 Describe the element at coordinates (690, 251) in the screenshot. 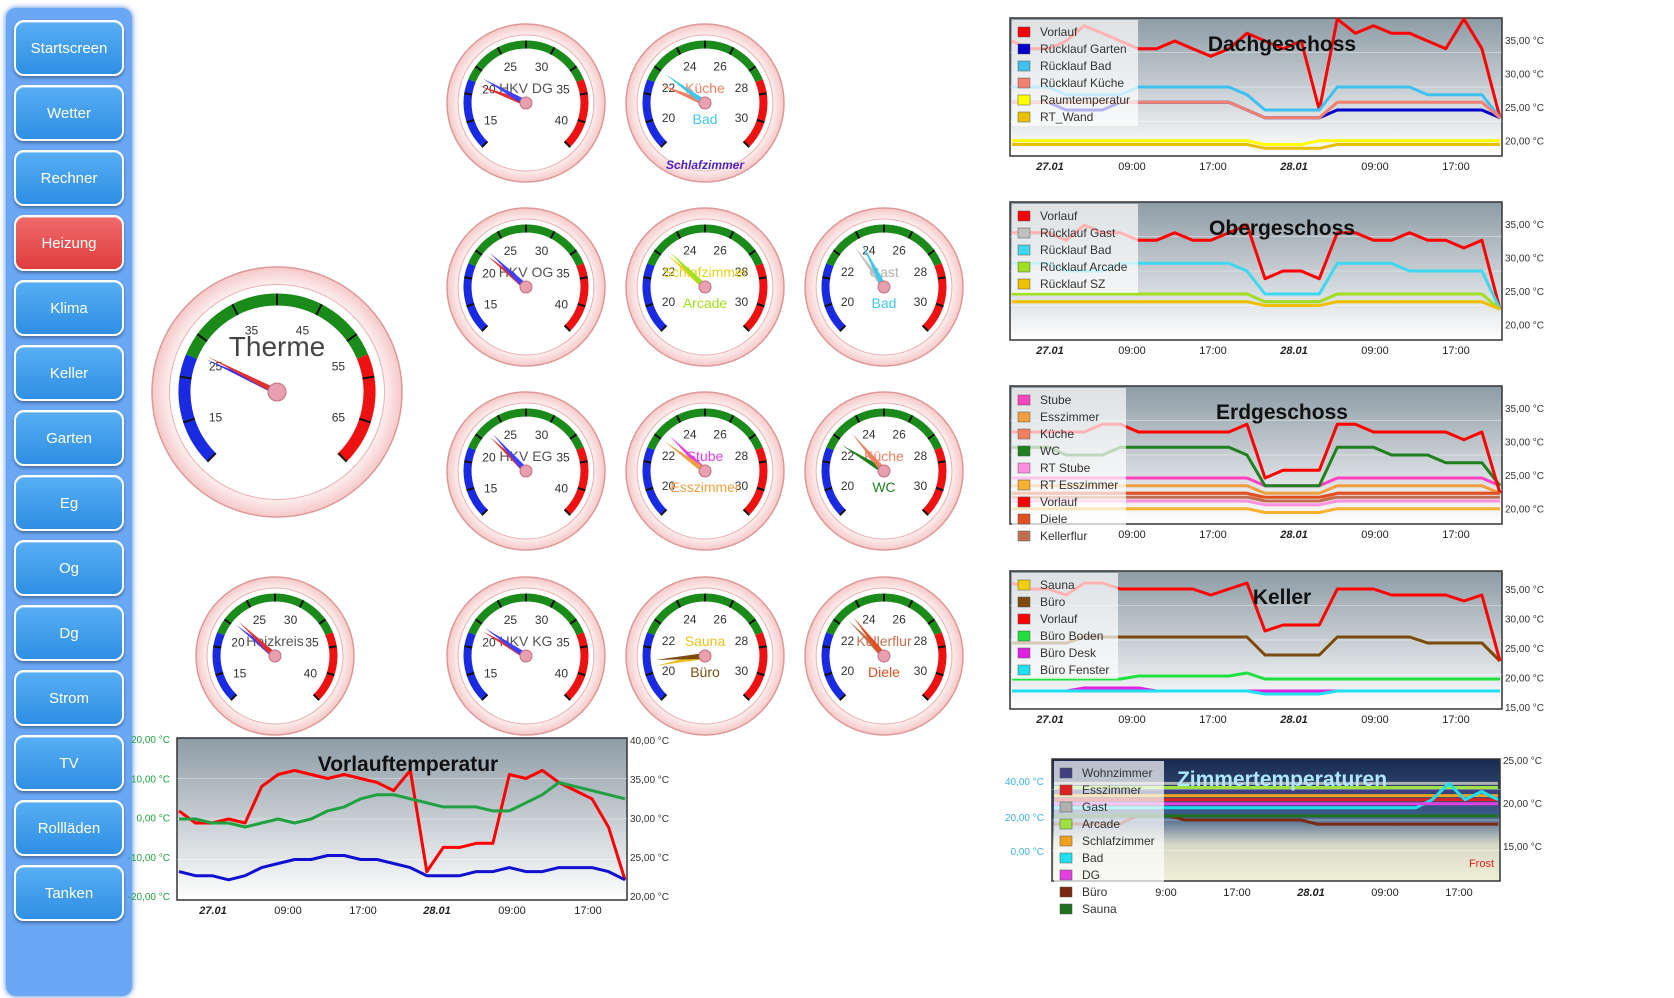

I see `gauge-tick-label: 24` at that location.